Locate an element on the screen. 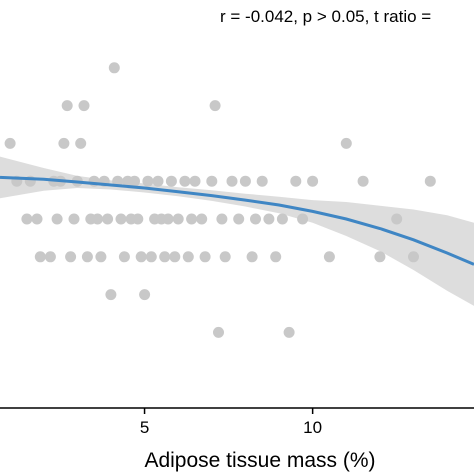 This screenshot has width=474, height=474. x-axis: 5 10 is located at coordinates (237, 422).